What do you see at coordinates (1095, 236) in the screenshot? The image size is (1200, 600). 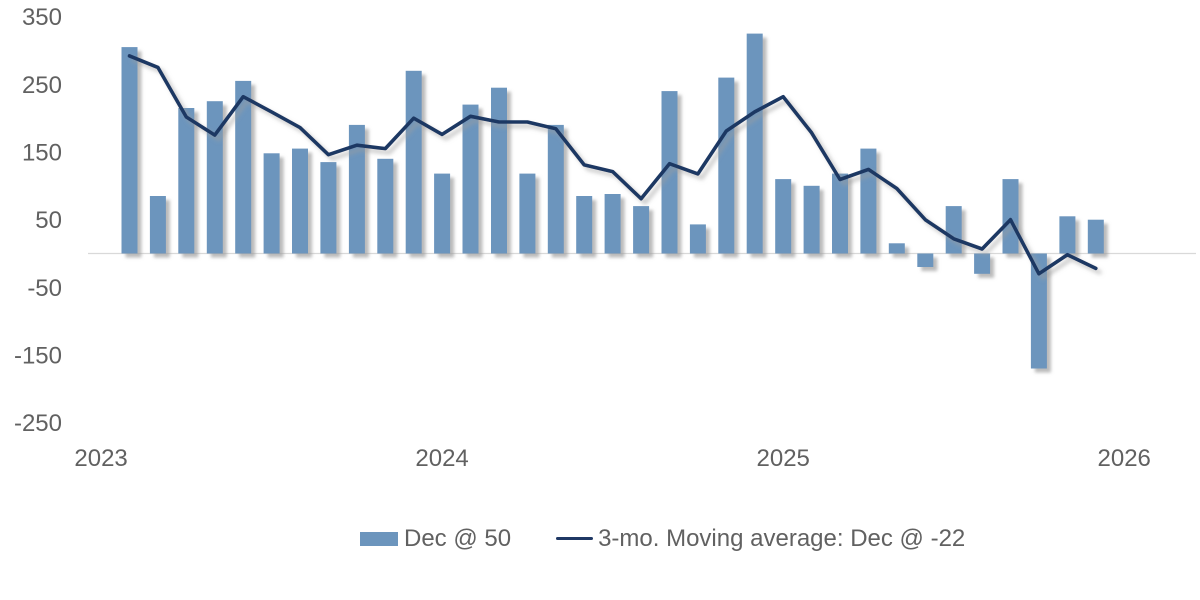 I see `bar-dec-2025` at bounding box center [1095, 236].